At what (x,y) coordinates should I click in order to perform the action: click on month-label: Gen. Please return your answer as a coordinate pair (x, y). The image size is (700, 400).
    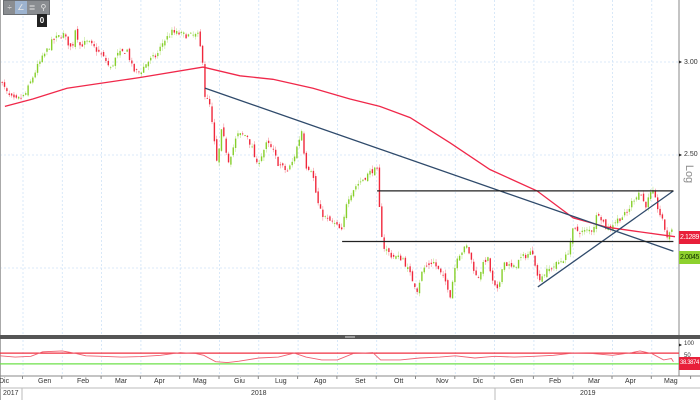
    Looking at the image, I should click on (517, 381).